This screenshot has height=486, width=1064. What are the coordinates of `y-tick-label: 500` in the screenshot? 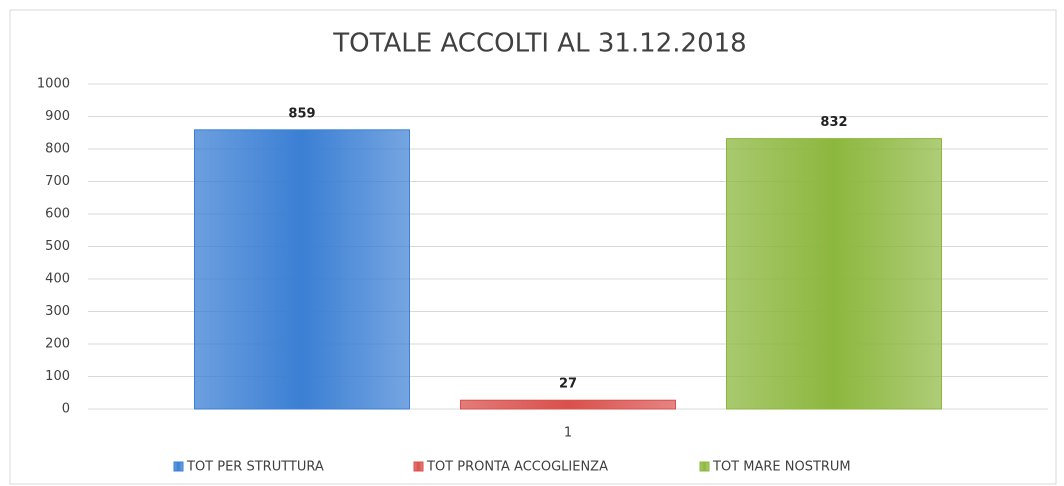 It's located at (57, 246).